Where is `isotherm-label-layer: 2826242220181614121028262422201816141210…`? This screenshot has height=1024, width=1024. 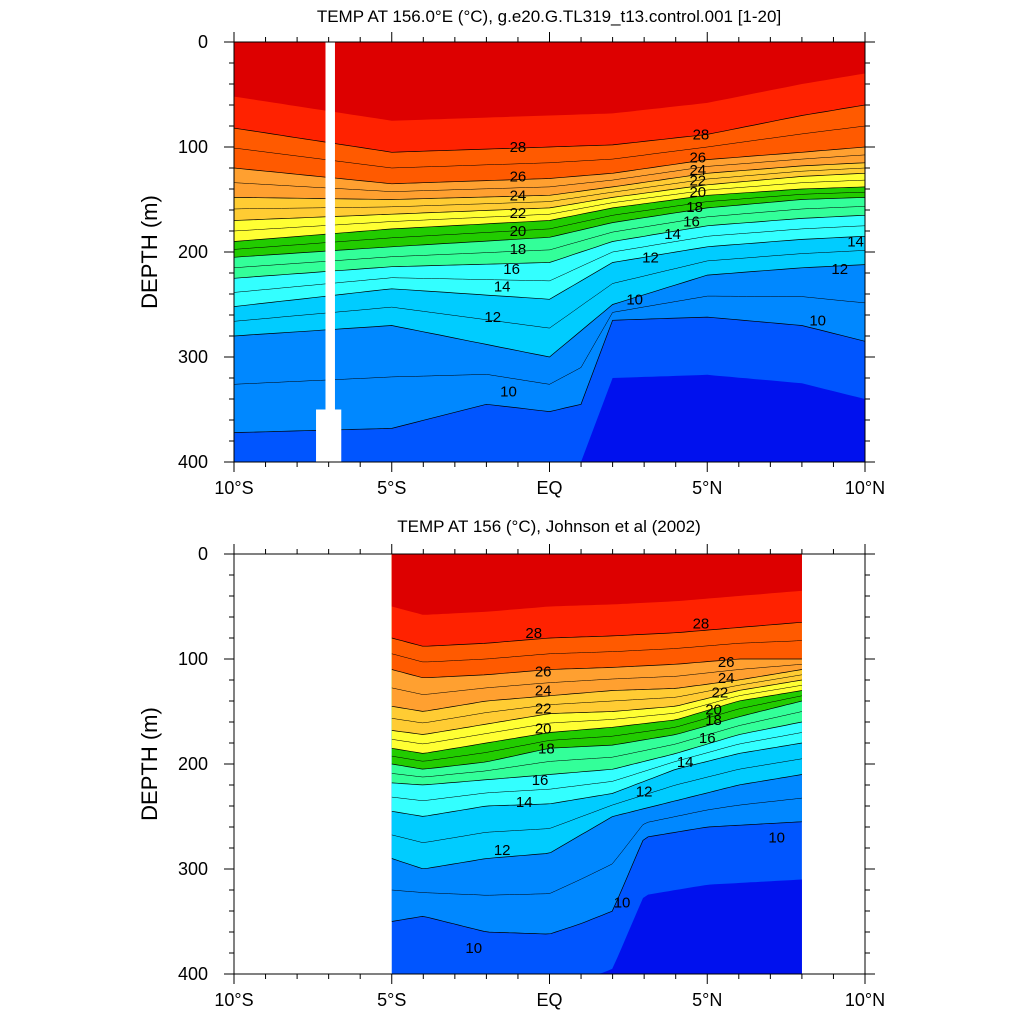 isotherm-label-layer: 2826242220181614121028262422201816141210… is located at coordinates (674, 263).